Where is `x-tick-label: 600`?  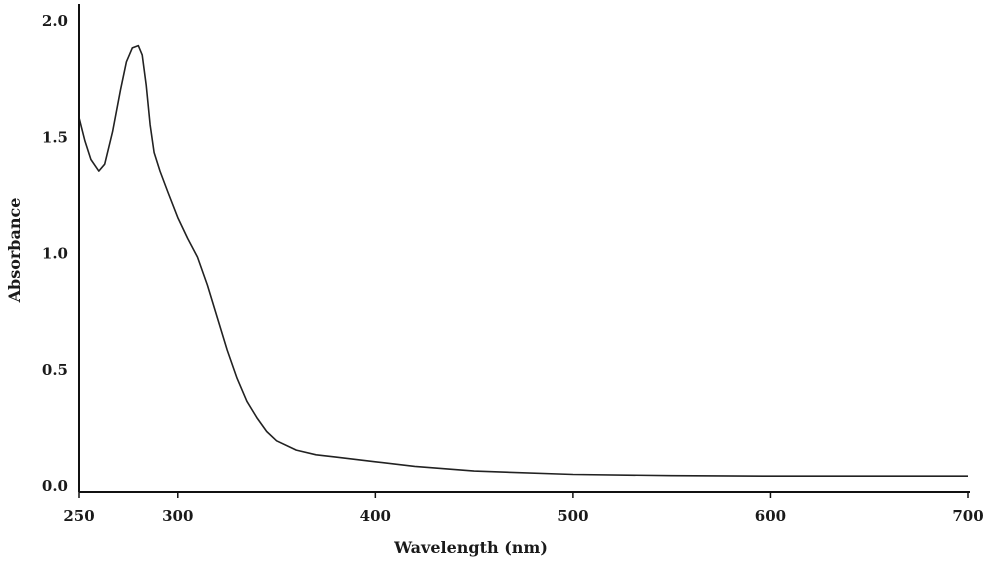
x-tick-label: 600 is located at coordinates (770, 516).